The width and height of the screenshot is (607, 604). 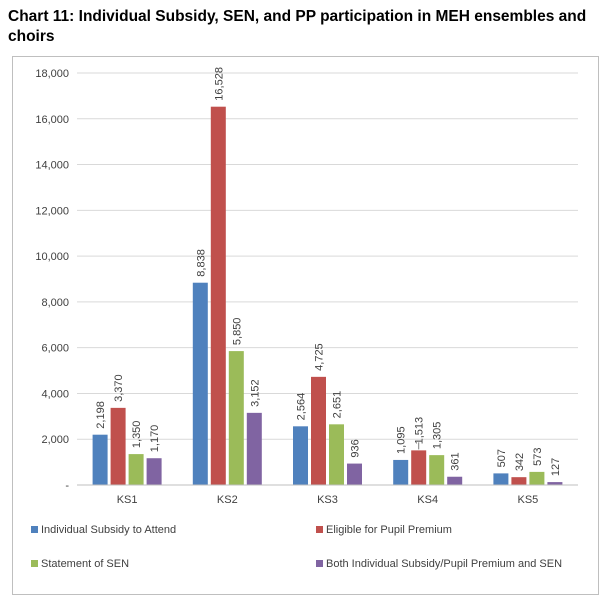 I want to click on data-label: 1,513, so click(x=420, y=431).